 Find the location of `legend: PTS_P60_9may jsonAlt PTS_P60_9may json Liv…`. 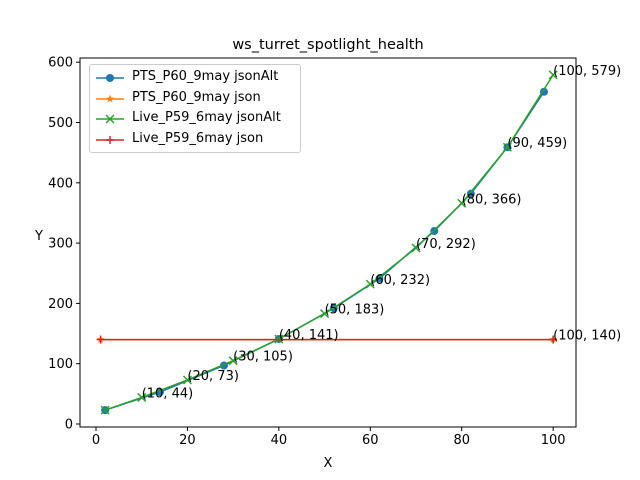

legend: PTS_P60_9may jsonAlt PTS_P60_9may json Liv… is located at coordinates (195, 108).